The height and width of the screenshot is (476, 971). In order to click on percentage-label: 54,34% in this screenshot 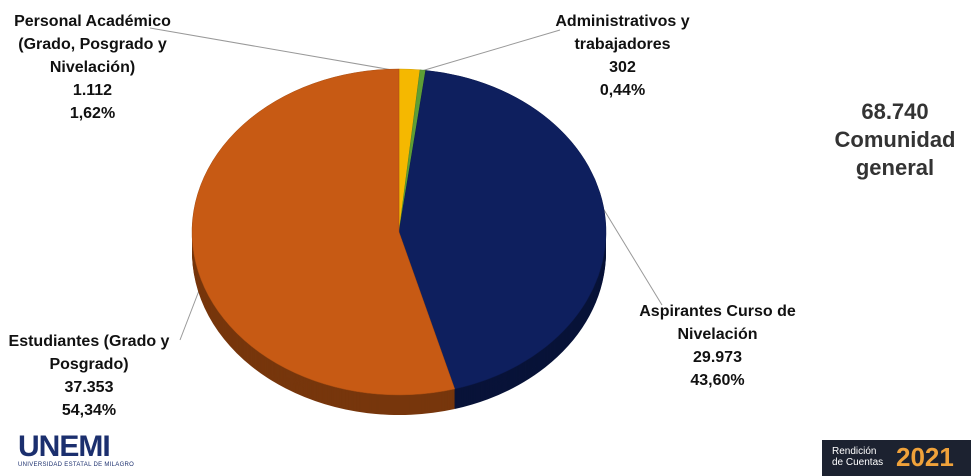, I will do `click(89, 410)`.